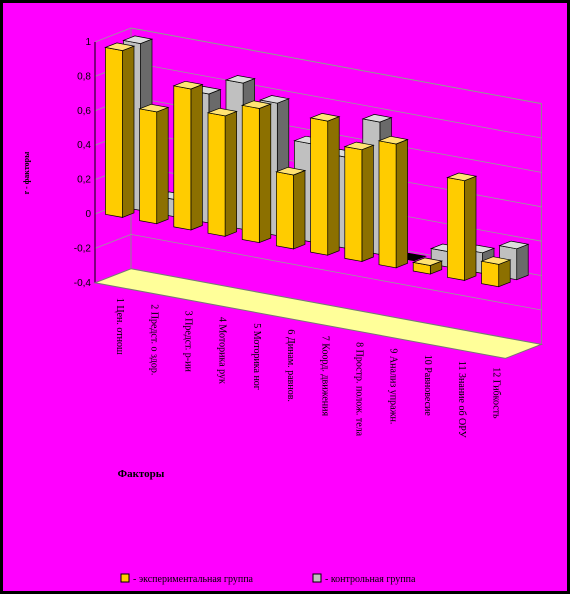  I want to click on x-tick-label: 6 Динам. равнов., so click(290, 365).